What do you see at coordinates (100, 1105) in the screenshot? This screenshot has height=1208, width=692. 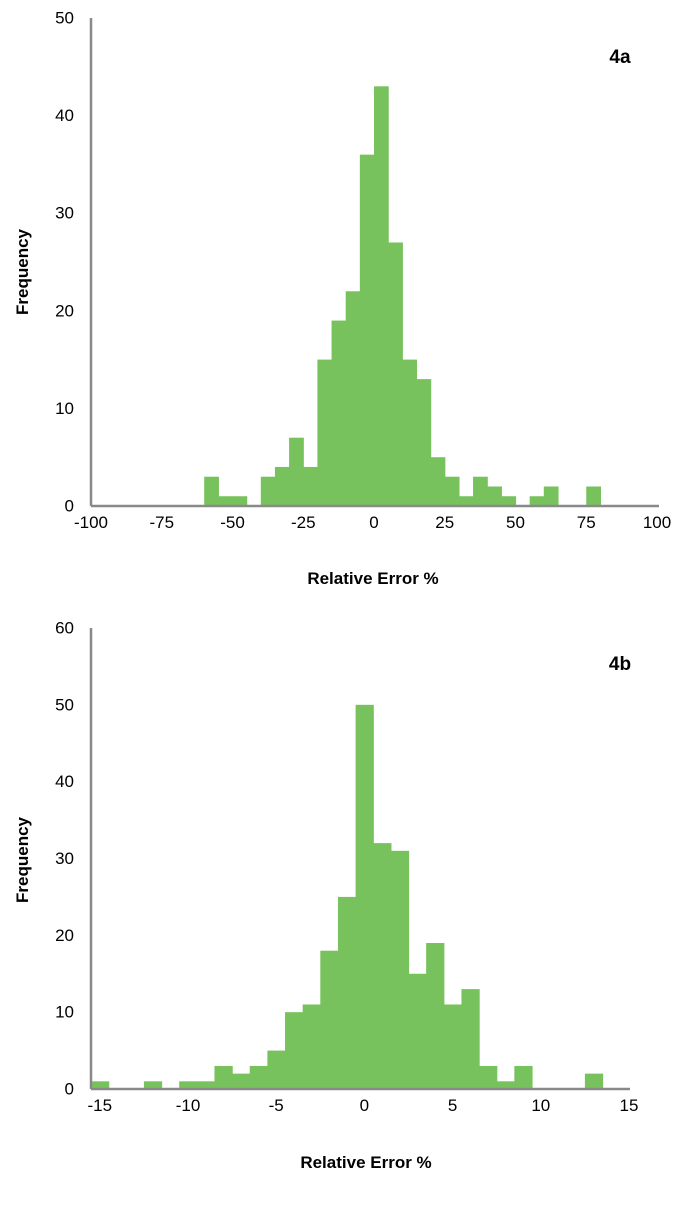 I see `x-tick-label: -15` at bounding box center [100, 1105].